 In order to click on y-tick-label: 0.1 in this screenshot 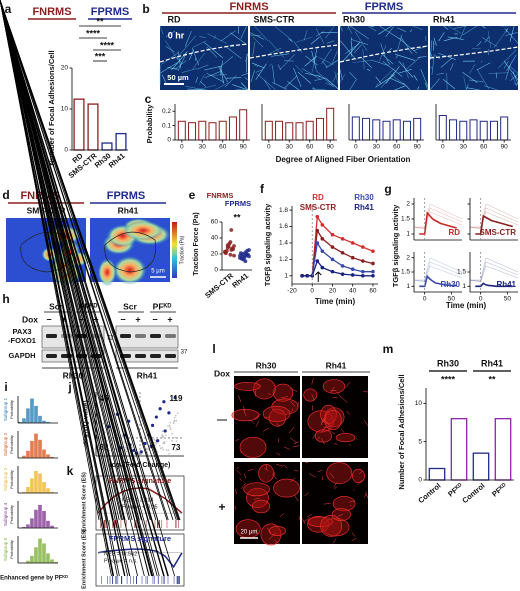, I will do `click(166, 125)`.